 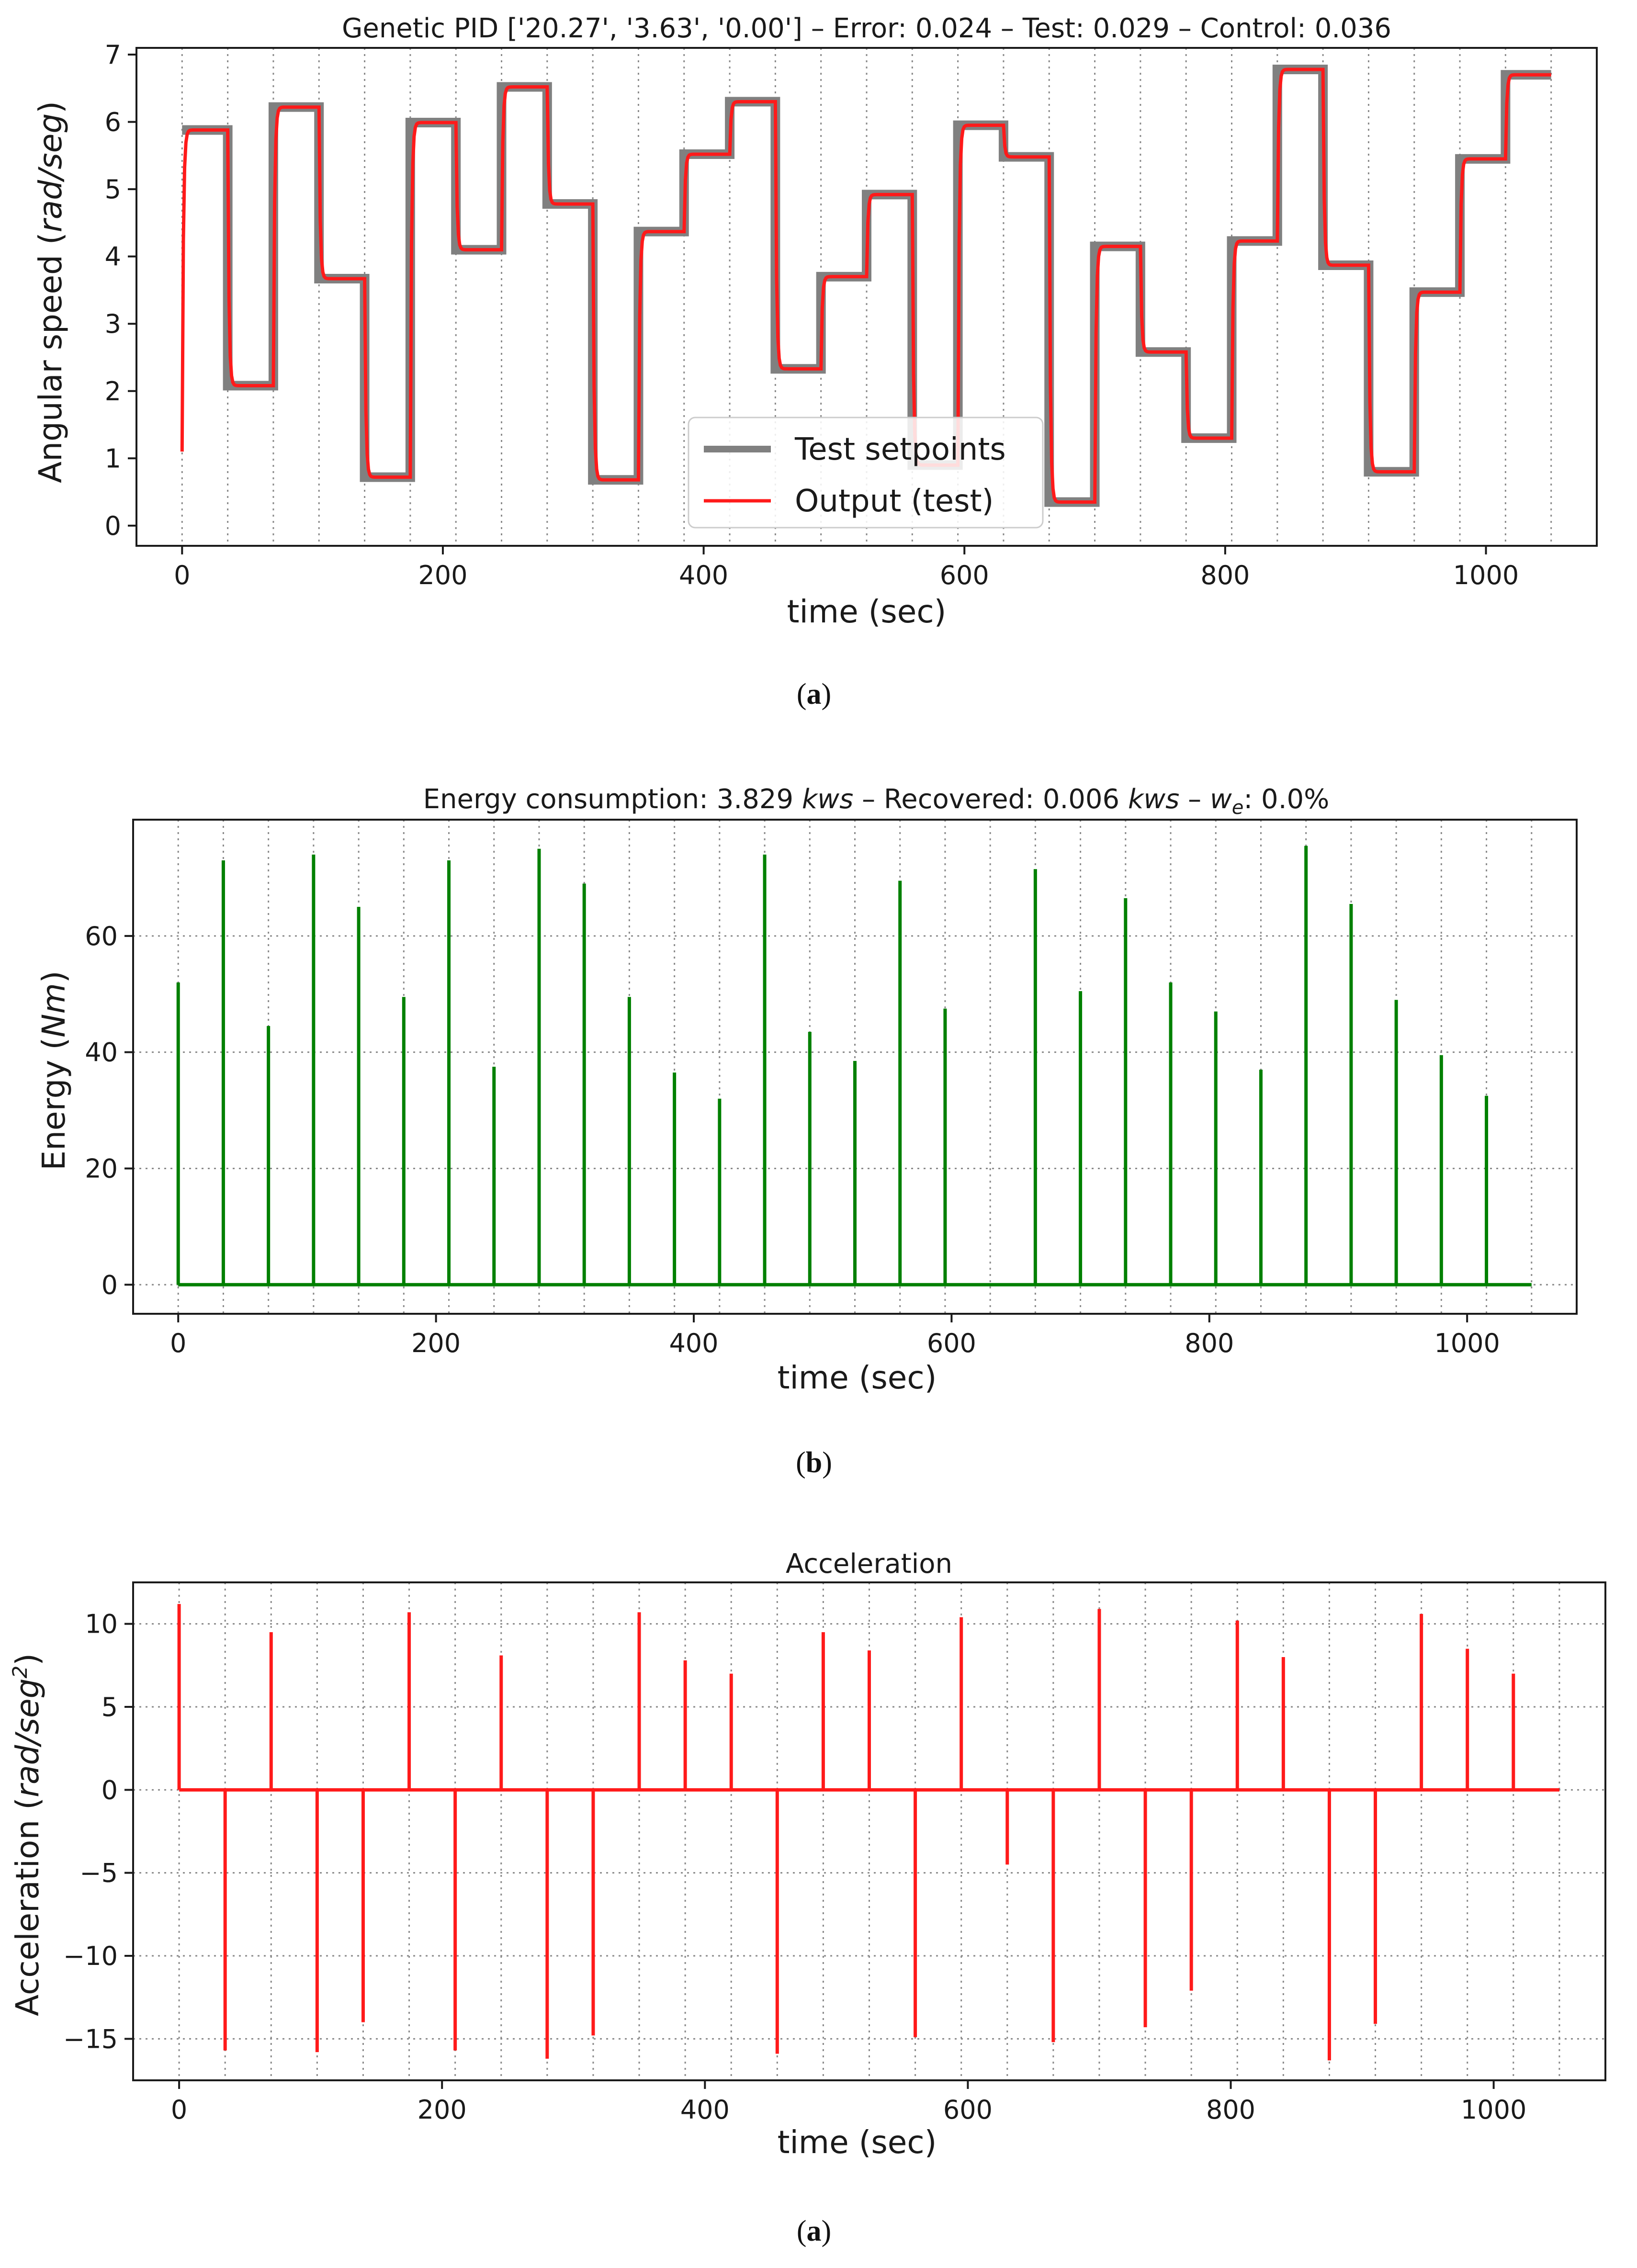 I want to click on legend-entry: Output (test), so click(x=894, y=501).